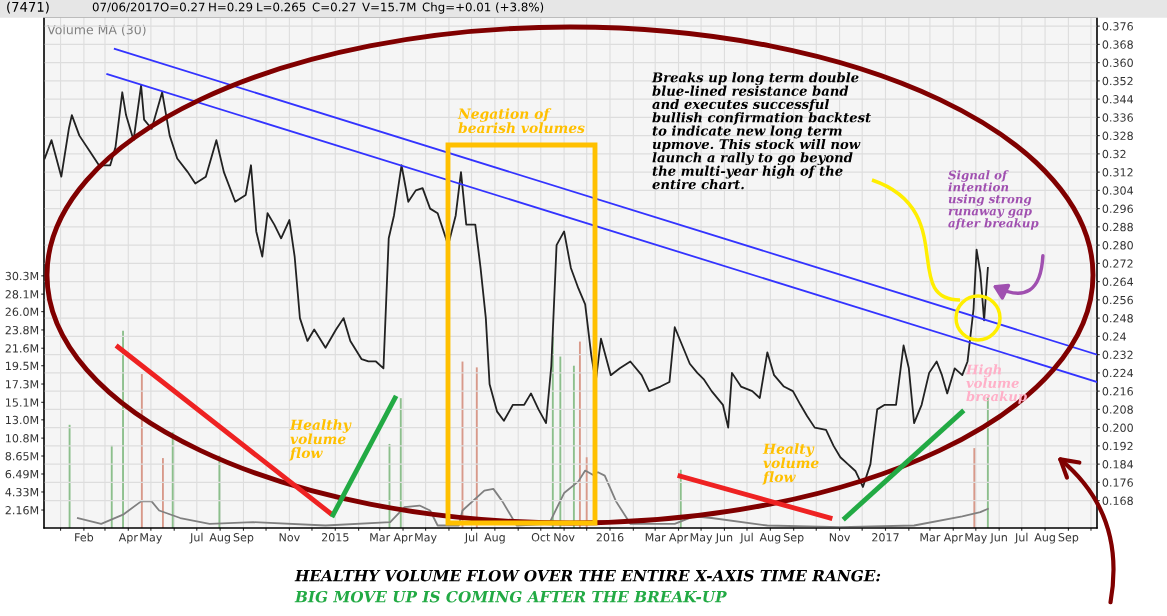  I want to click on x-tick-label: 2016, so click(610, 537).